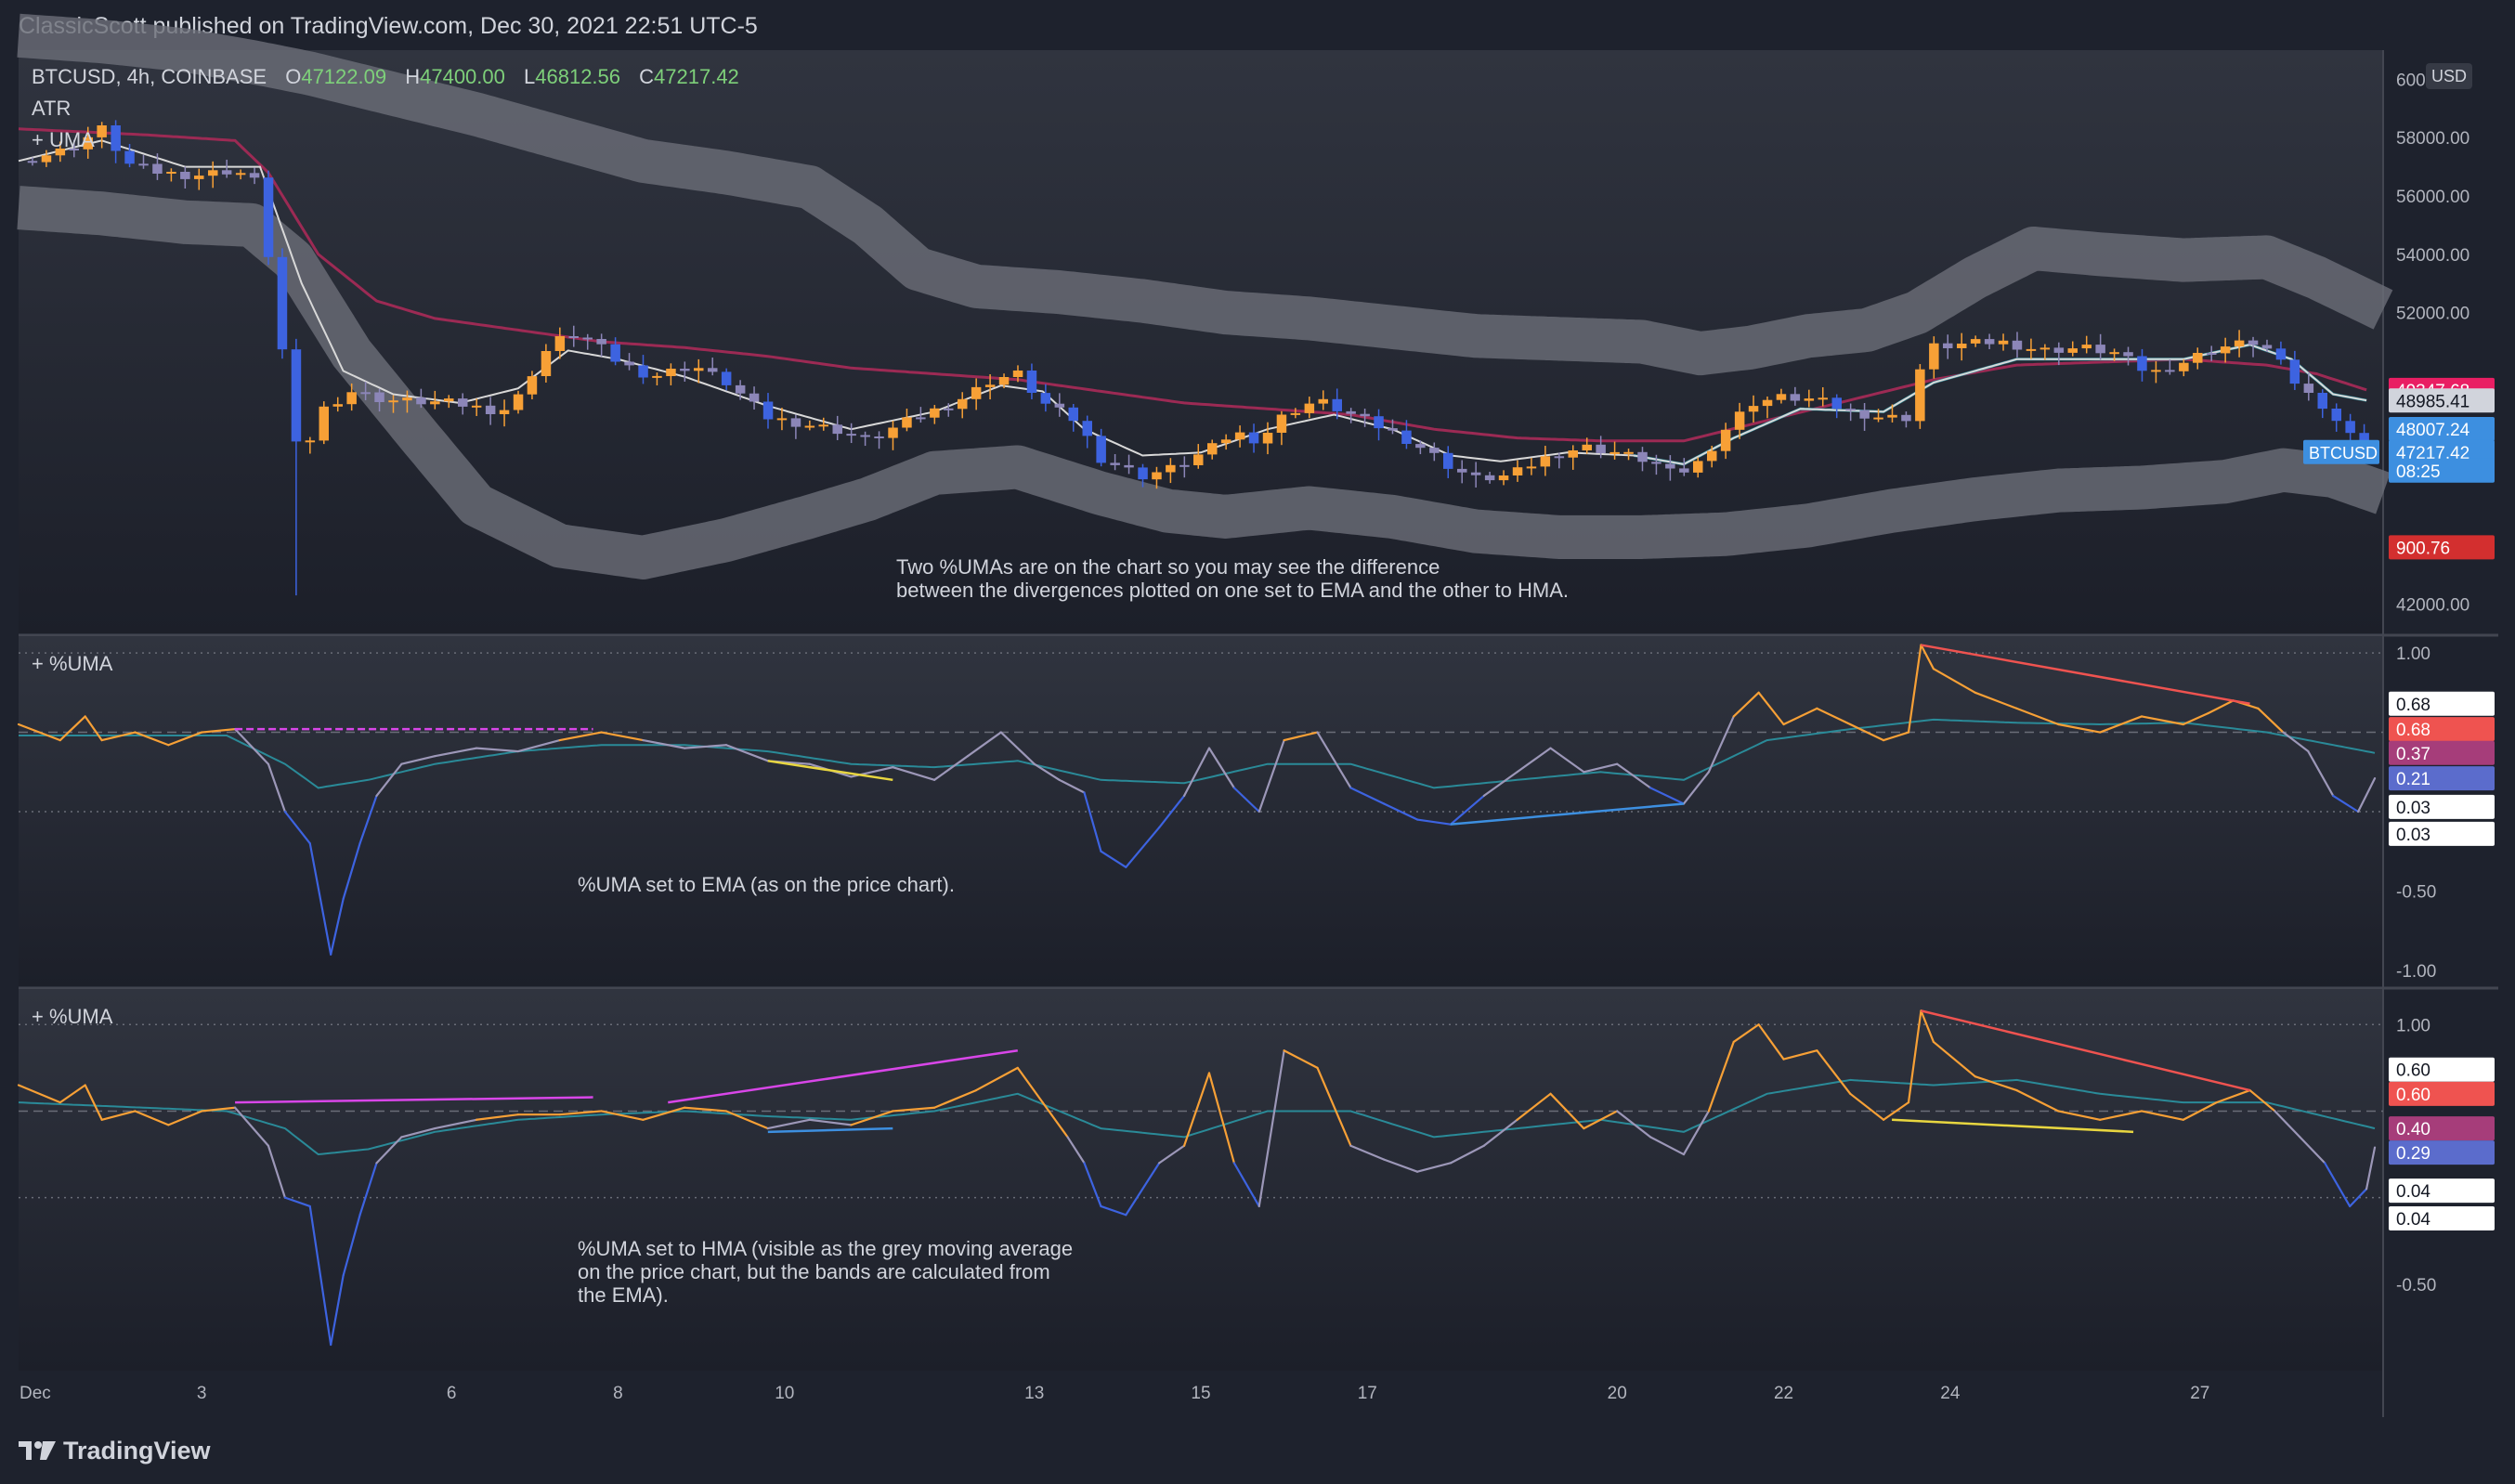 The height and width of the screenshot is (1484, 2515). I want to click on uma-hma-panel-title: + %UMA, so click(72, 1017).